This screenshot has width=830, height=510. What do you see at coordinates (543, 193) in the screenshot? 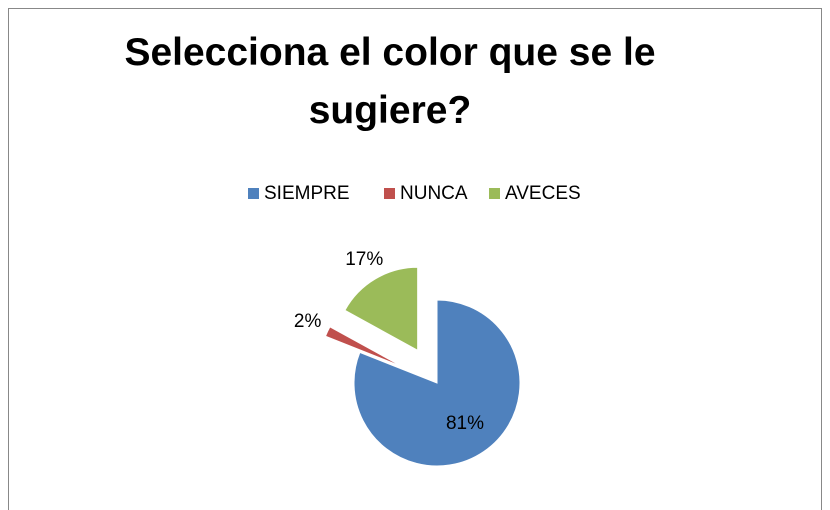
I see `legend-label: AVECES` at bounding box center [543, 193].